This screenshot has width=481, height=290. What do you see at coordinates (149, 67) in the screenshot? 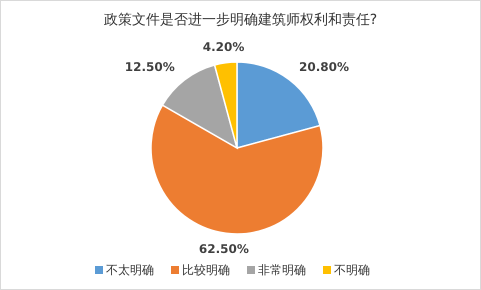
I see `data-label: 12.50%` at bounding box center [149, 67].